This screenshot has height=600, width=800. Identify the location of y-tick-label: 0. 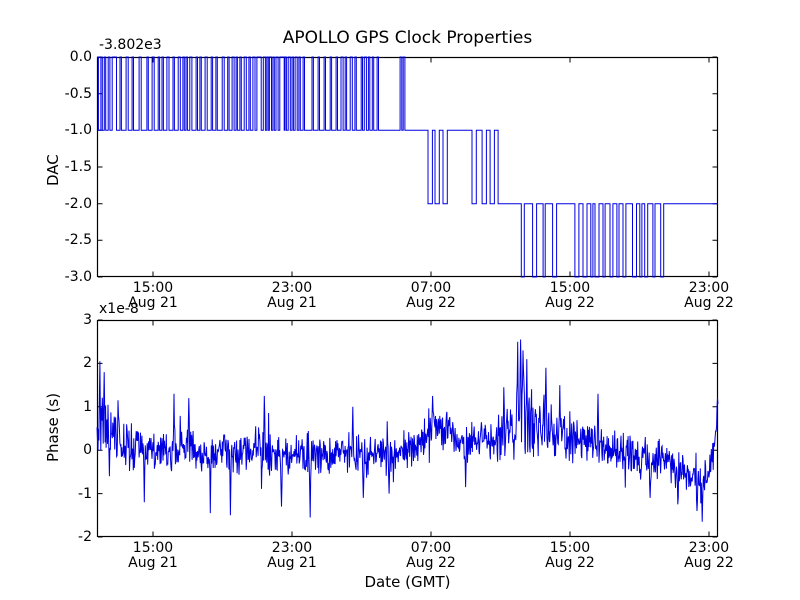
(87, 450).